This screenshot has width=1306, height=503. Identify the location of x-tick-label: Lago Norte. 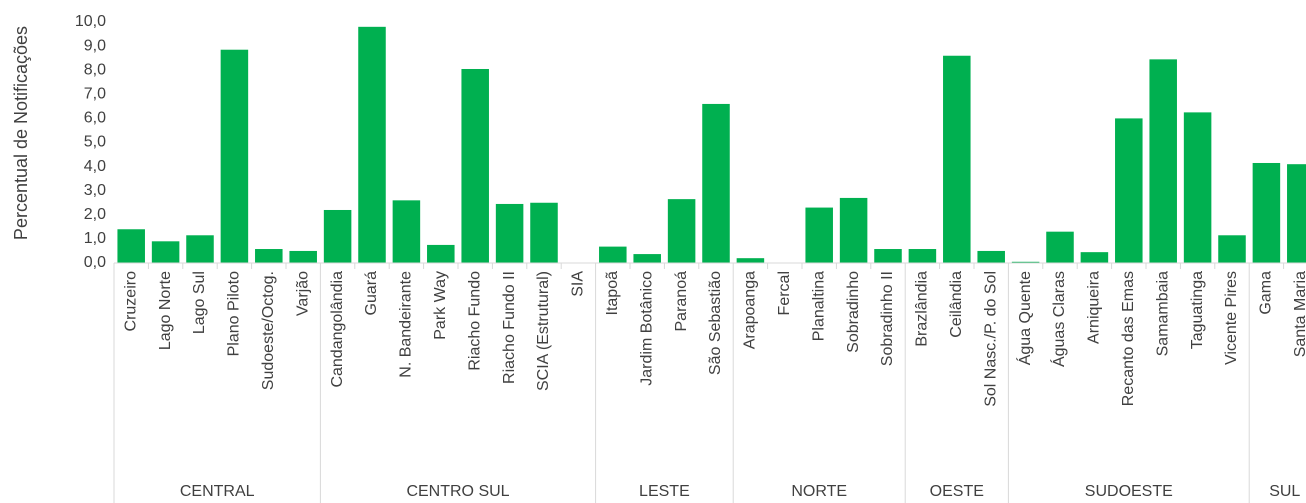
(165, 310).